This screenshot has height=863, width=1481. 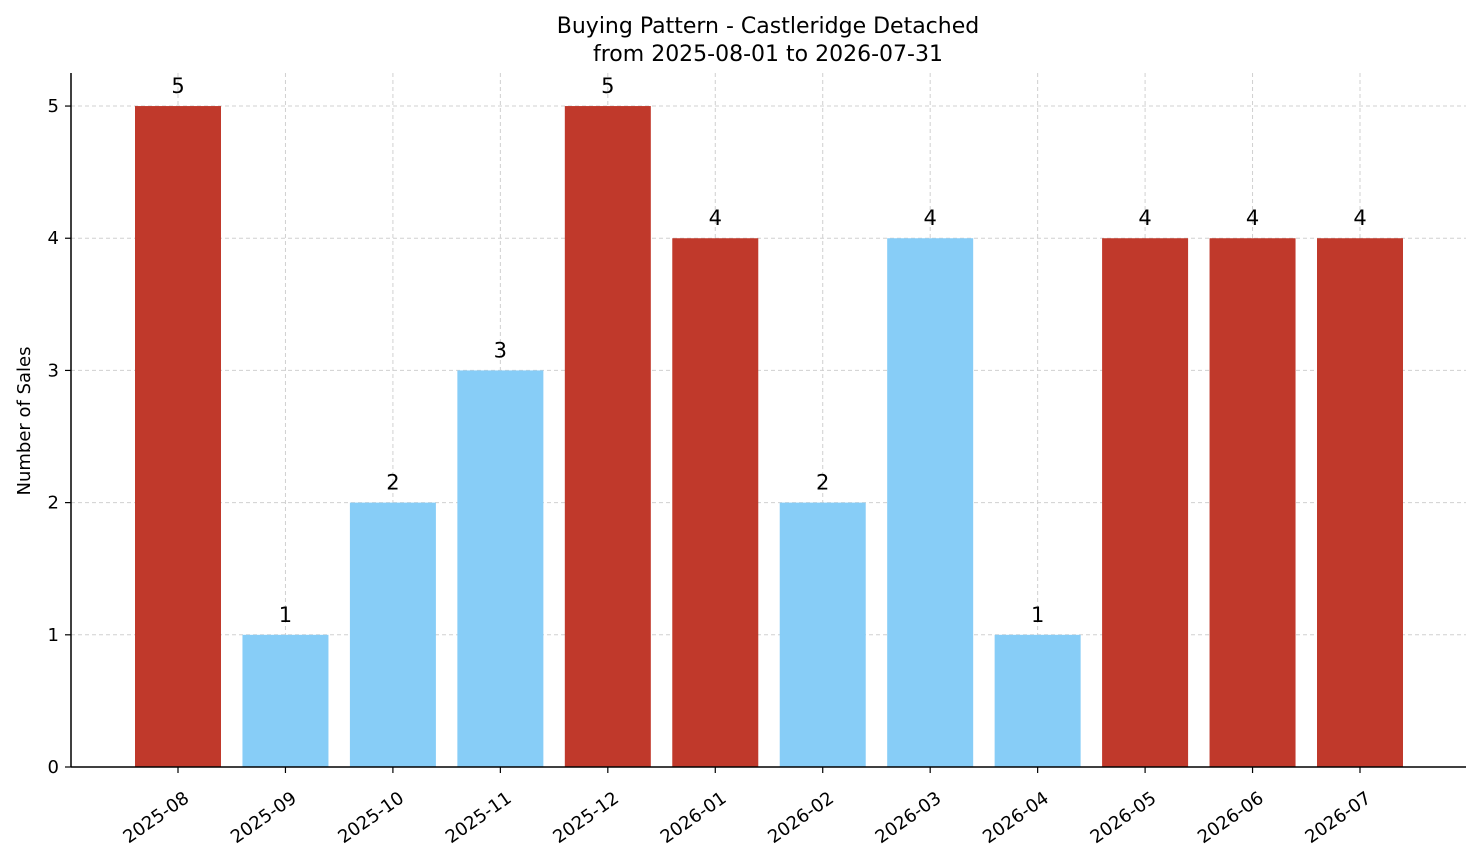 I want to click on chart-subtitle: from 2025-08-01 to 2026-07-31, so click(x=768, y=54).